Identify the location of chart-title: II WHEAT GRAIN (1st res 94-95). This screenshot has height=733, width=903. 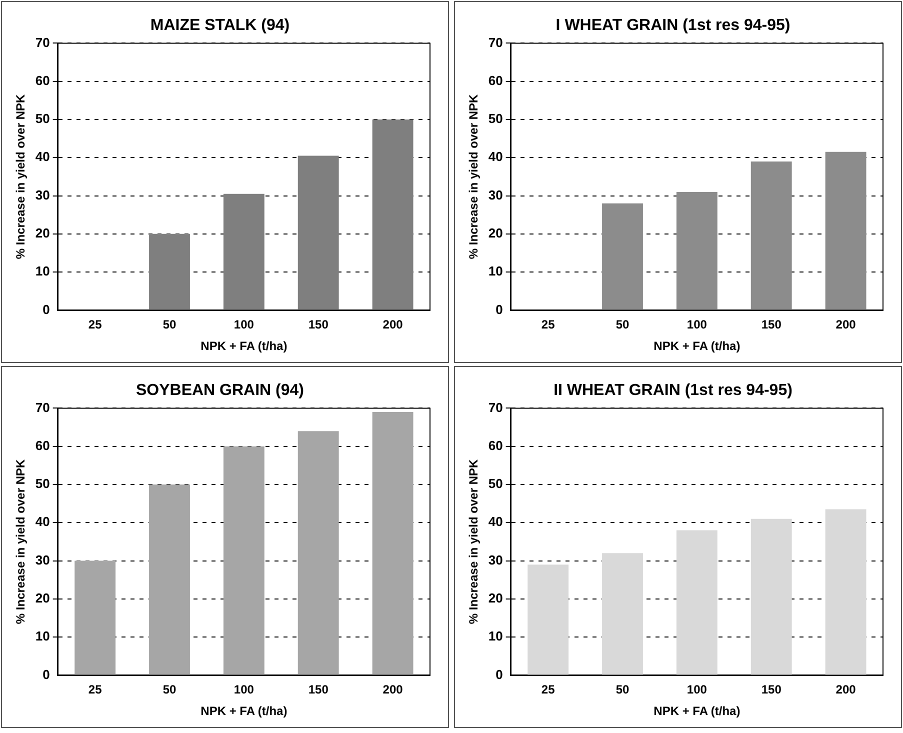
(673, 391).